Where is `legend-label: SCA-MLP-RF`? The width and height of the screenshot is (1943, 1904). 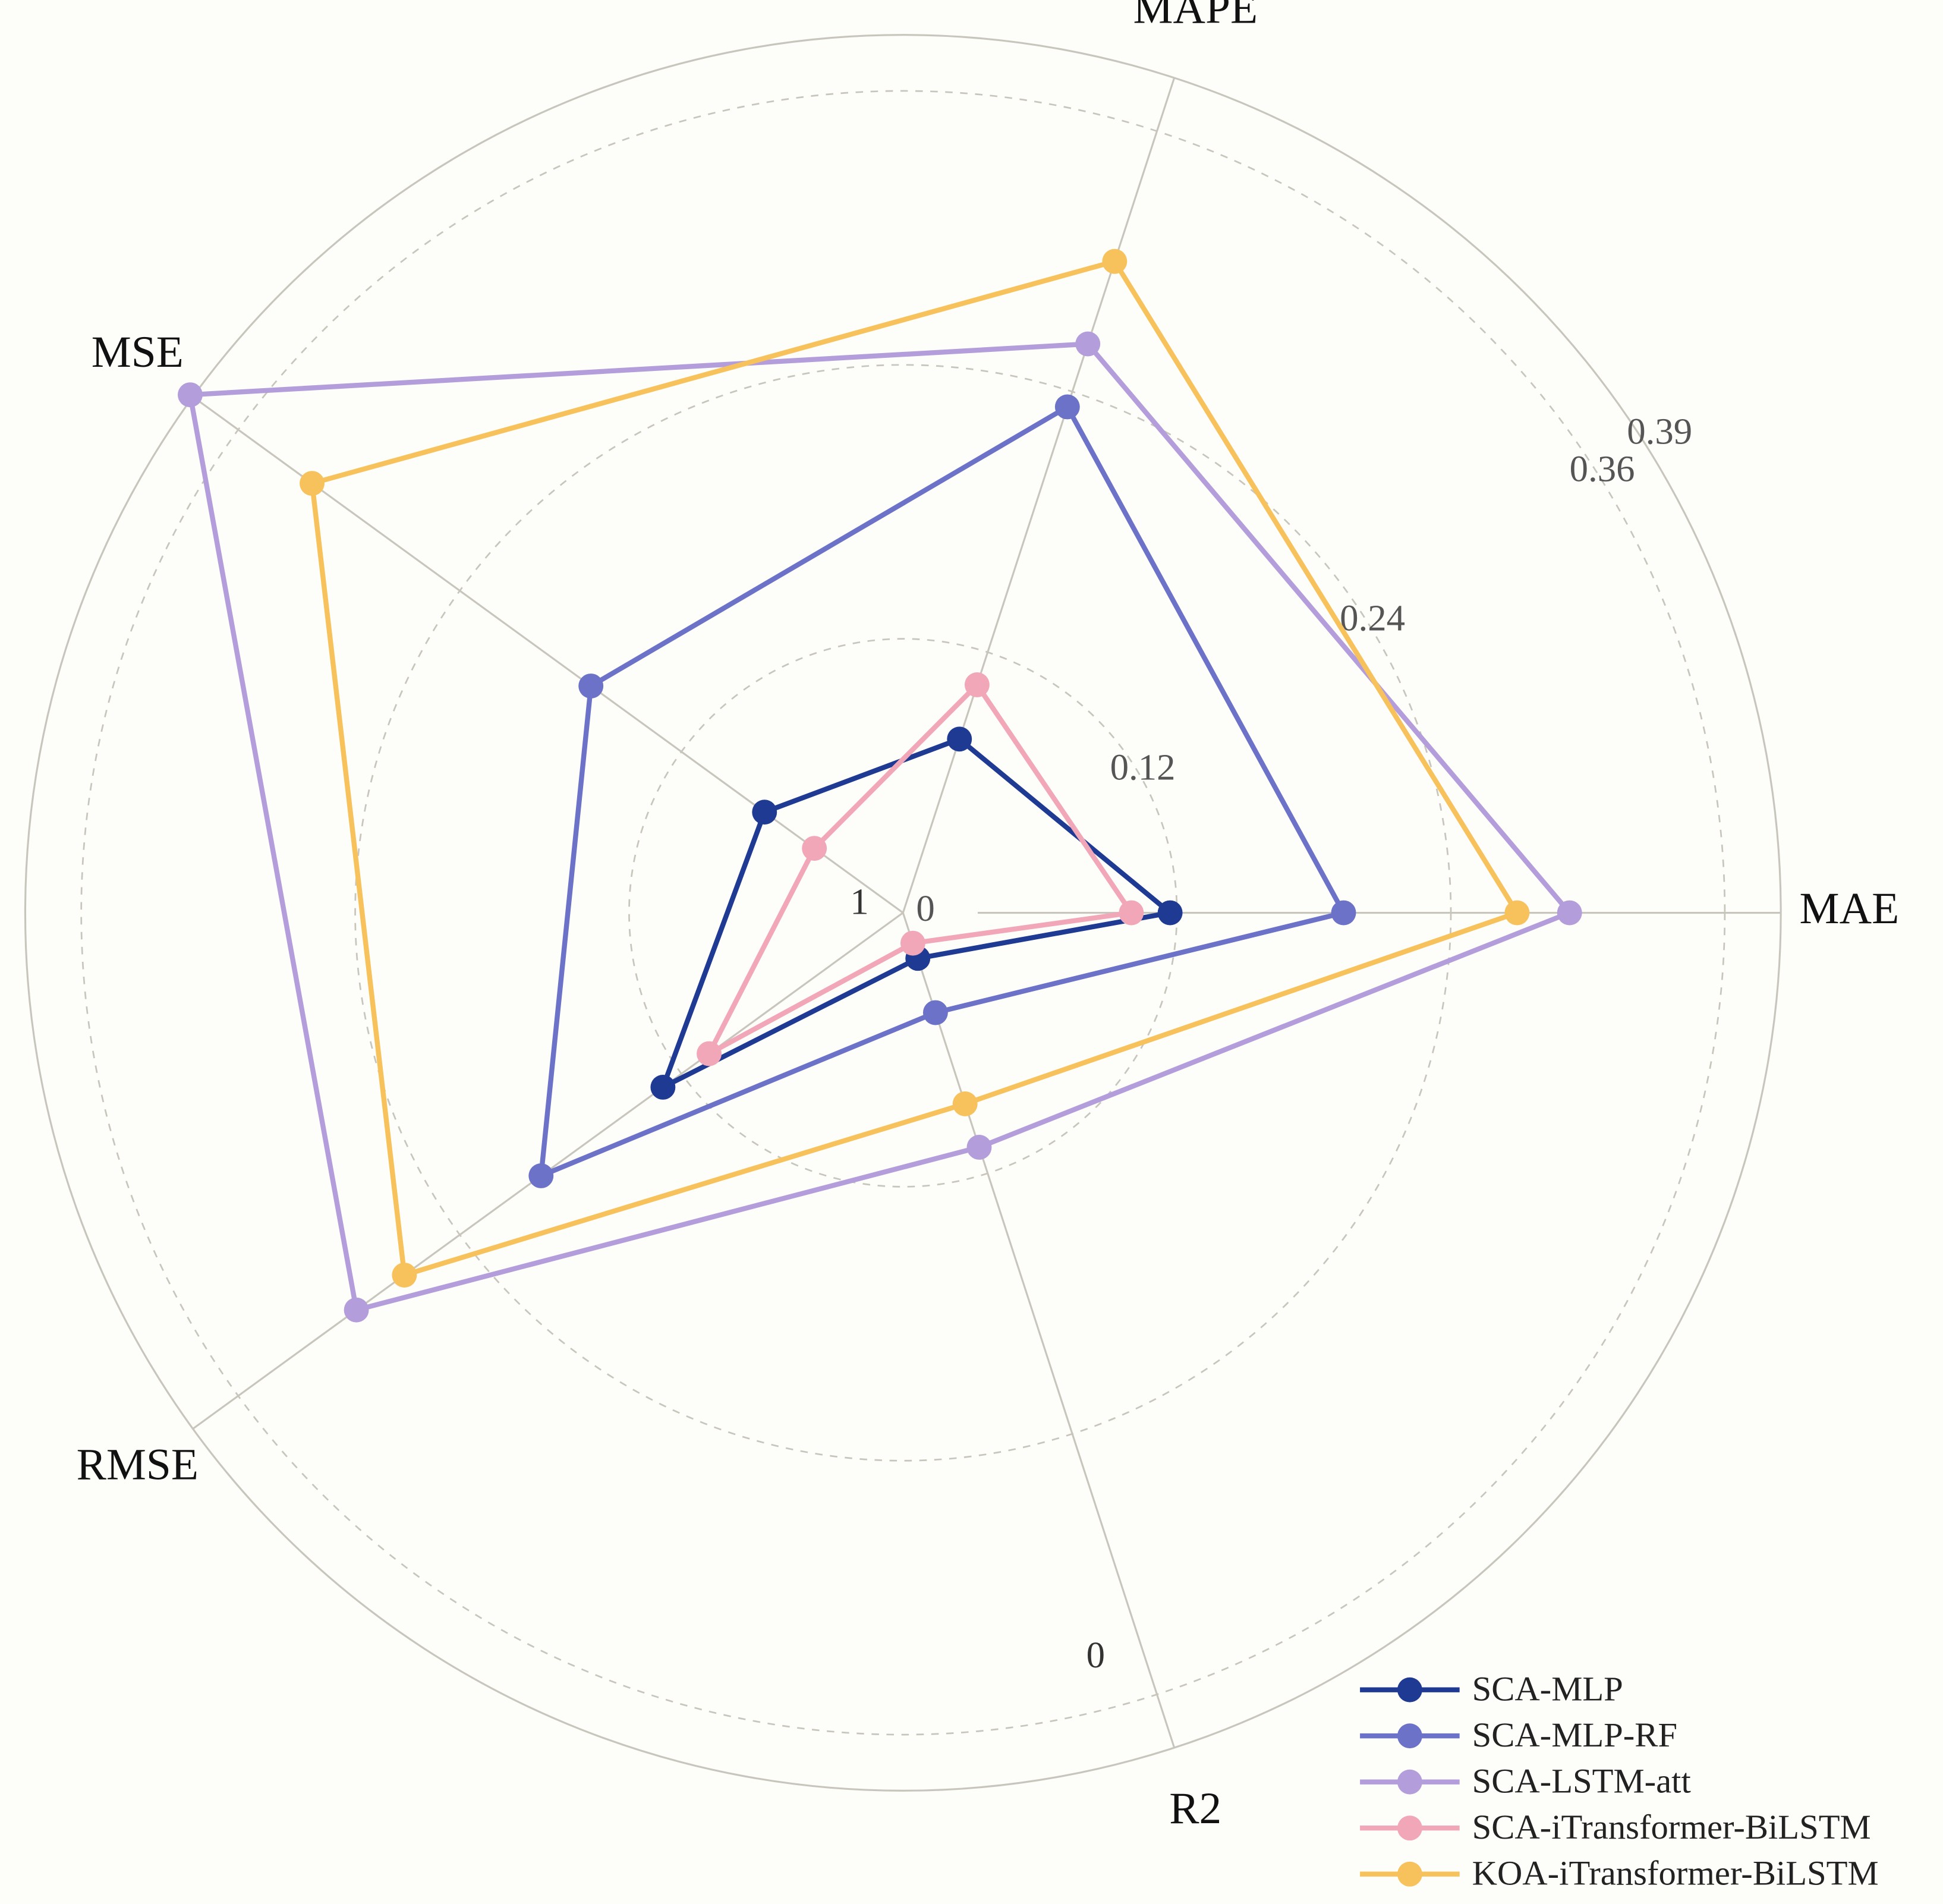 legend-label: SCA-MLP-RF is located at coordinates (1574, 1735).